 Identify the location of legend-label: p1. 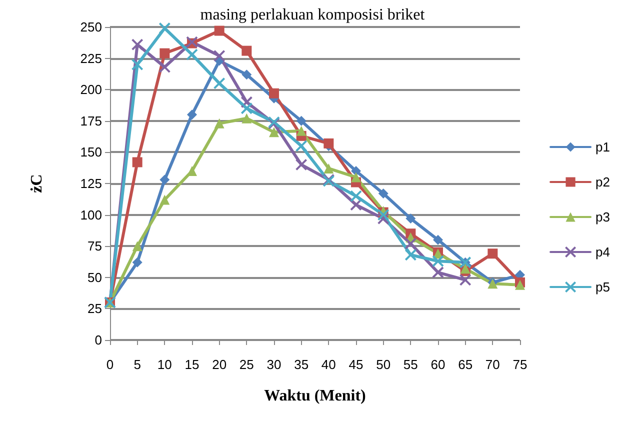
(603, 147).